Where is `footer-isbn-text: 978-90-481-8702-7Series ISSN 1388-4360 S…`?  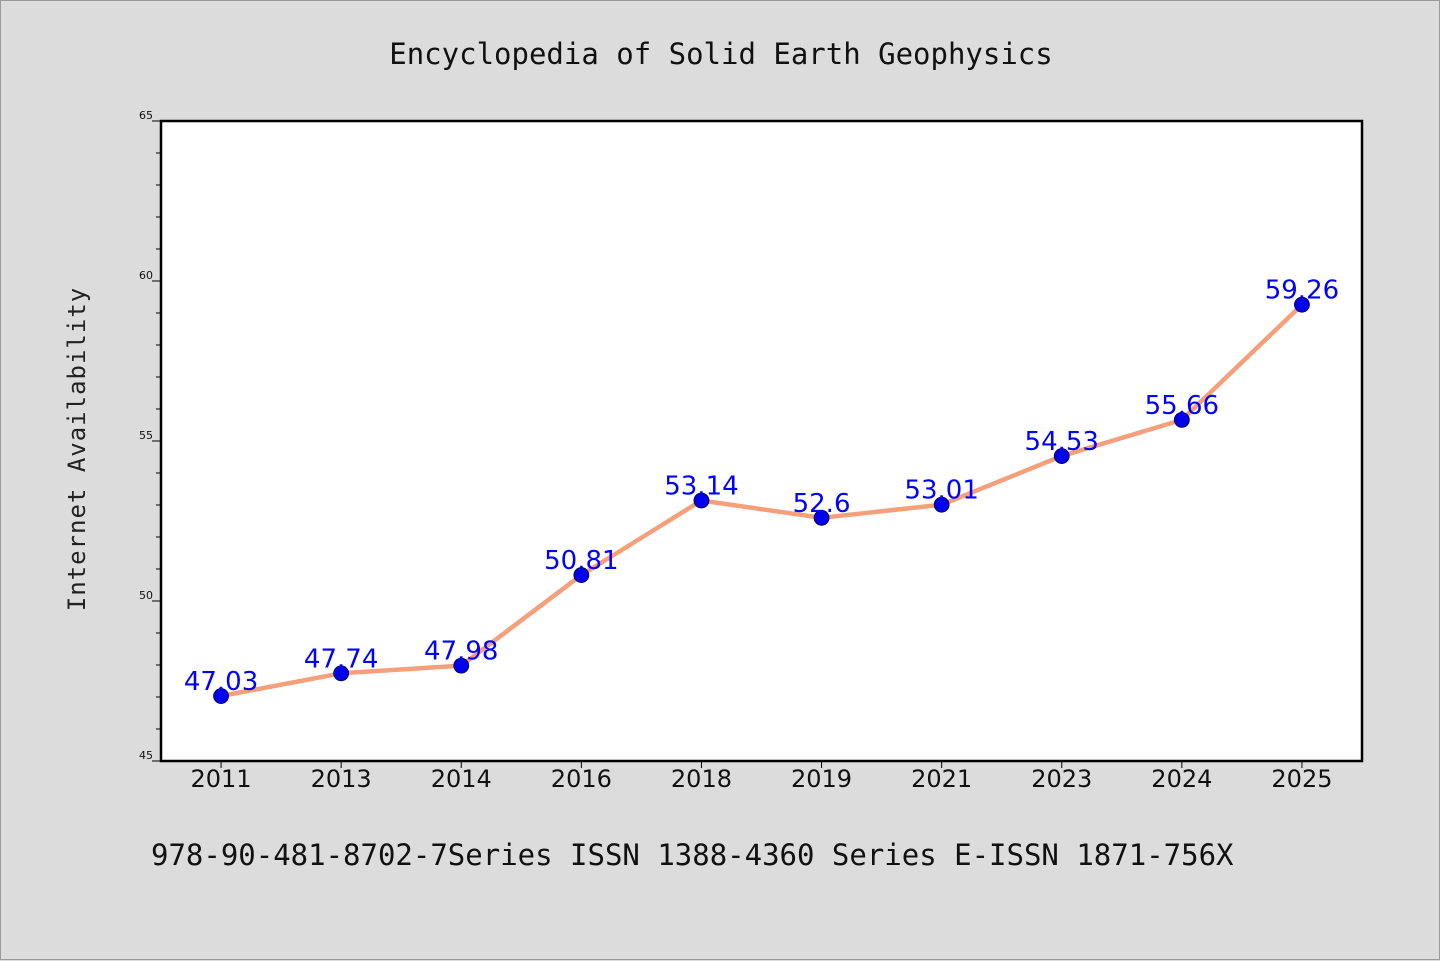
footer-isbn-text: 978-90-481-8702-7Series ISSN 1388-4360 S… is located at coordinates (692, 855).